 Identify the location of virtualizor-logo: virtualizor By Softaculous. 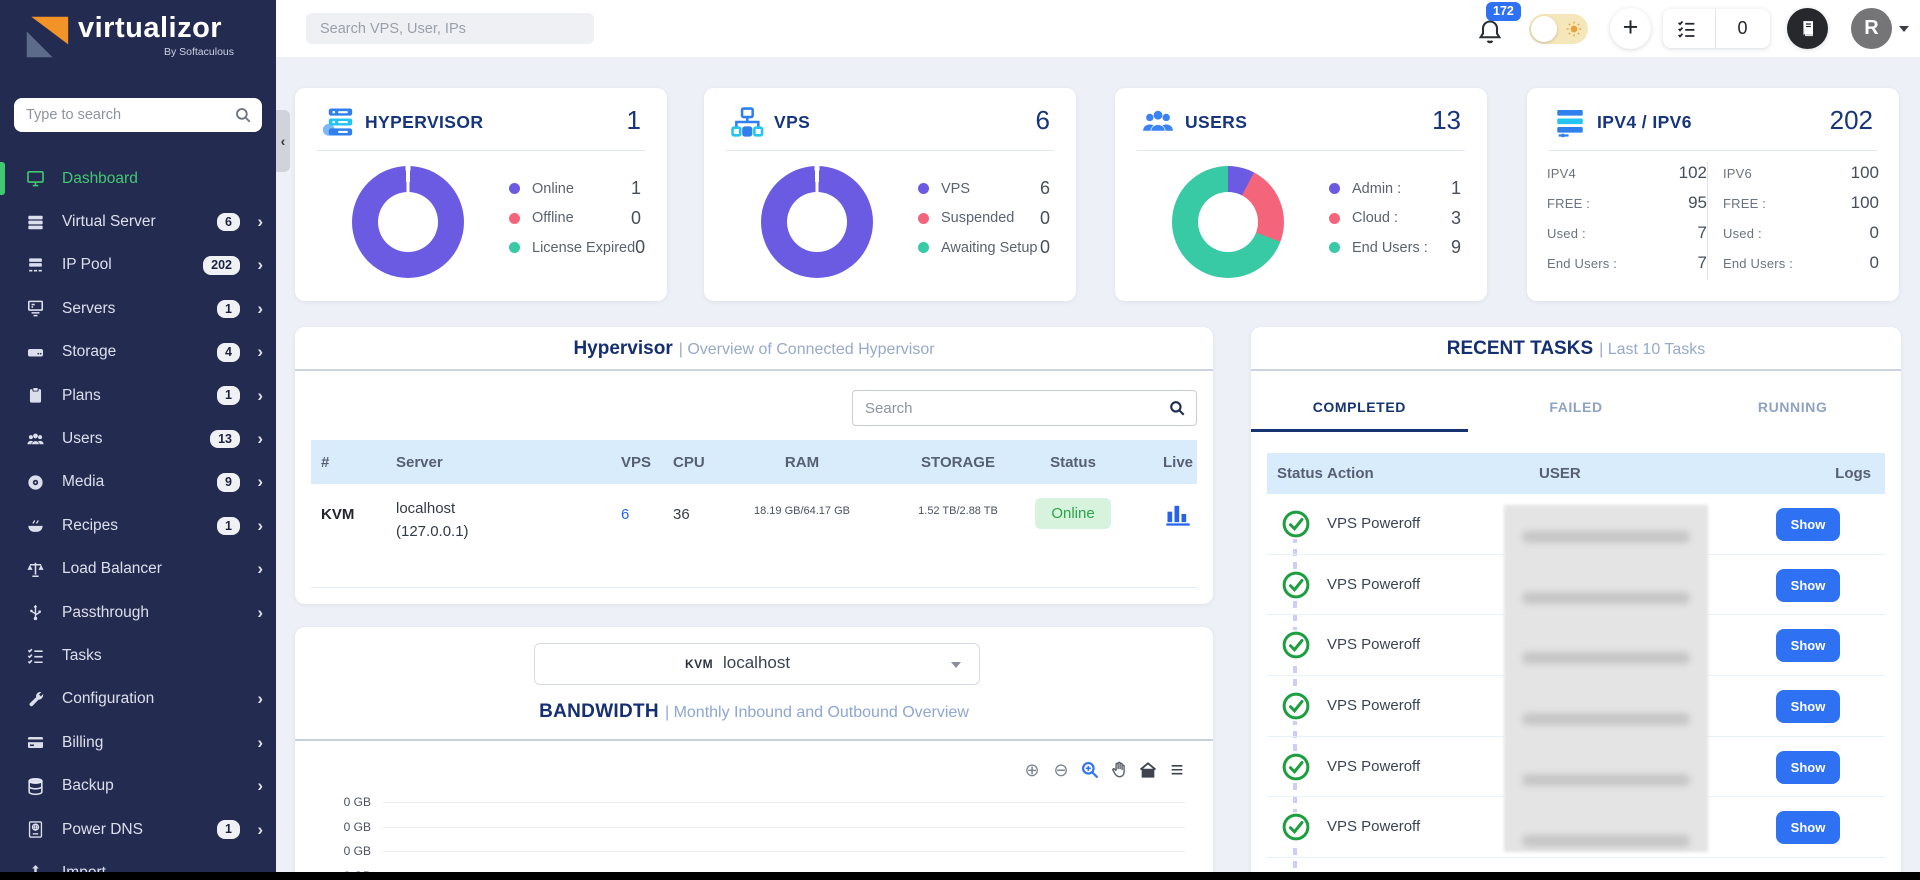
(144, 42).